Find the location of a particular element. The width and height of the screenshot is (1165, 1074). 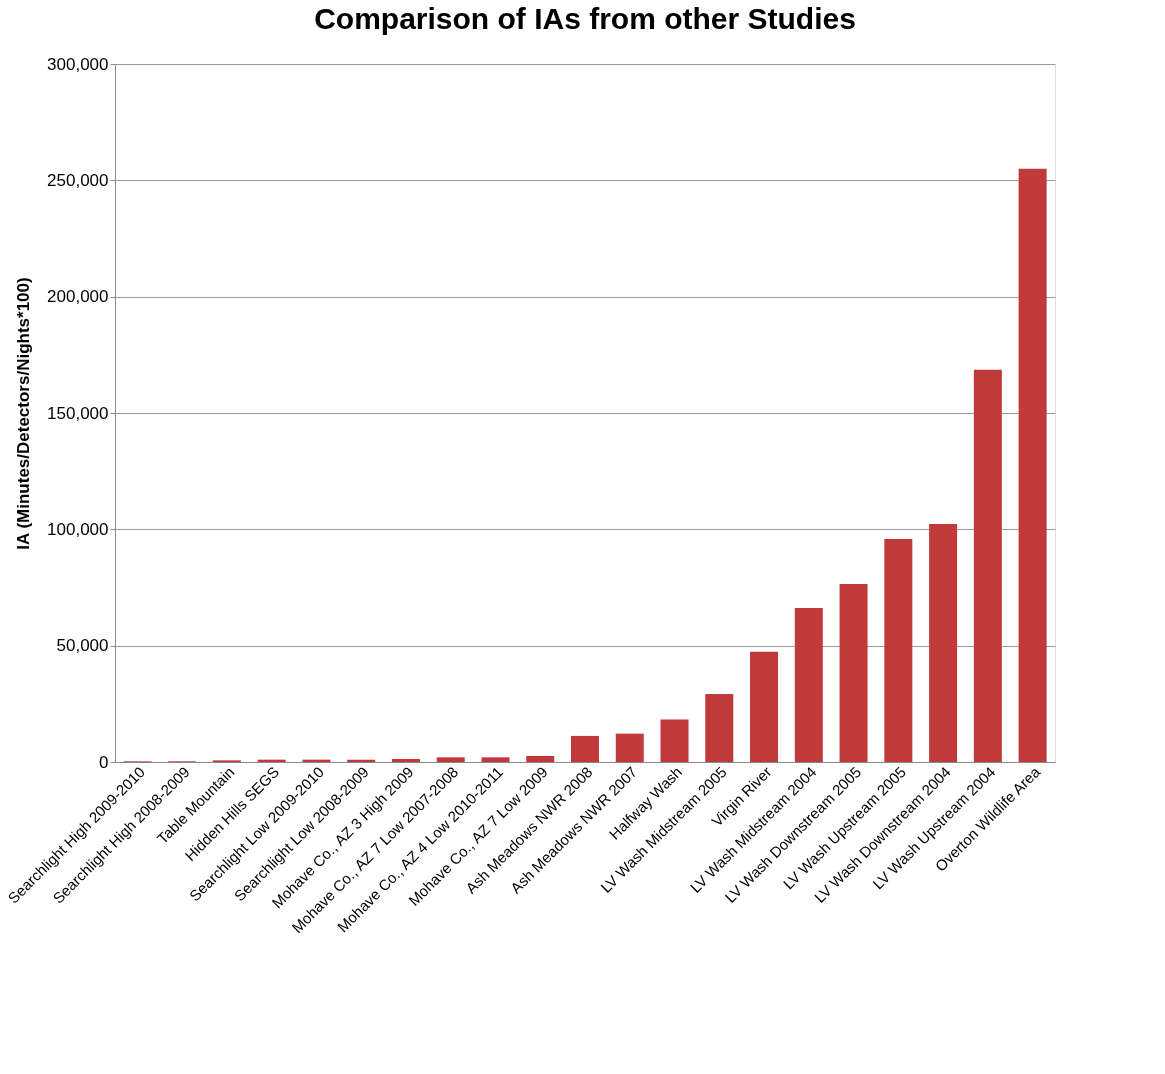

y-tick-label: 300,000 is located at coordinates (78, 64).